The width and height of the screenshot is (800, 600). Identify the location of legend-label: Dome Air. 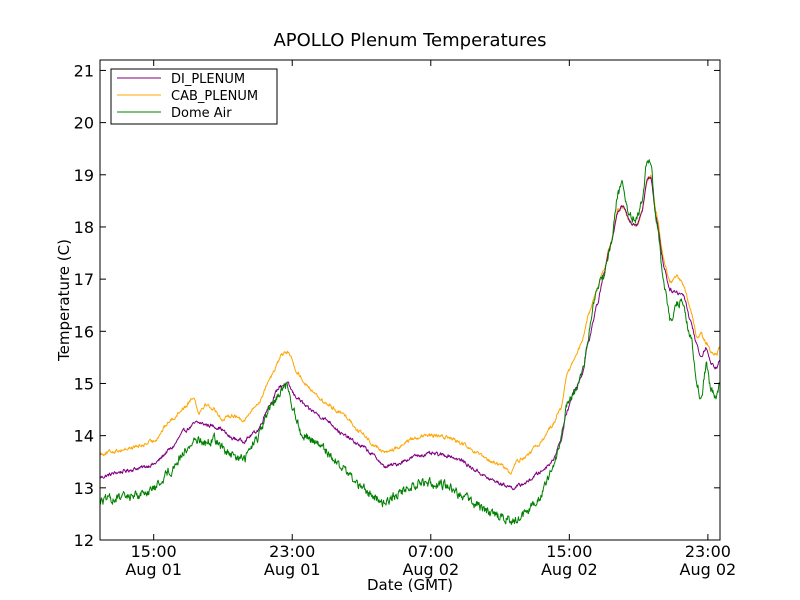
(201, 113).